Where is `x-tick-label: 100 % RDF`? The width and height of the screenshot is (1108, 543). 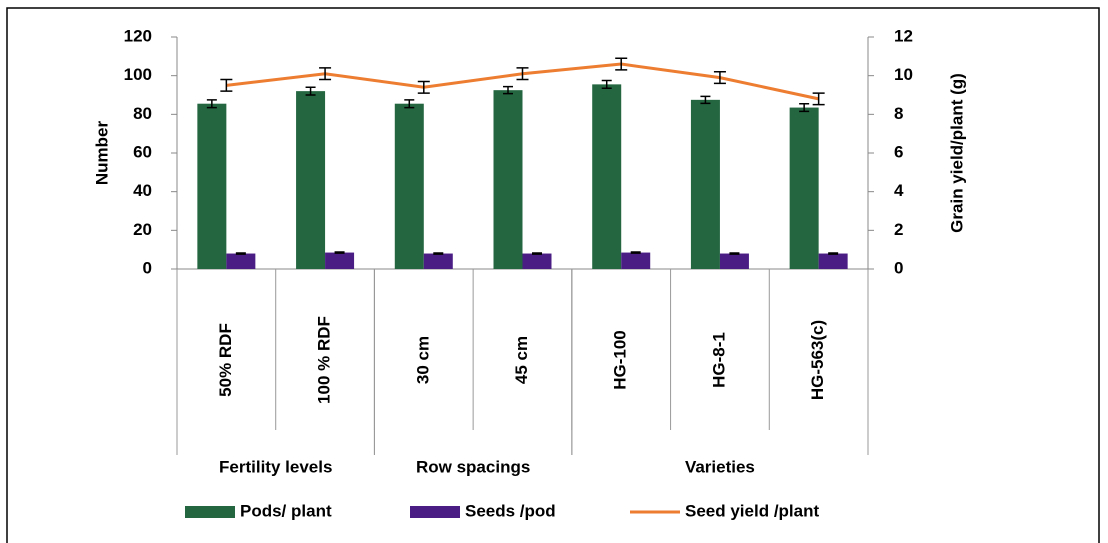
x-tick-label: 100 % RDF is located at coordinates (324, 360).